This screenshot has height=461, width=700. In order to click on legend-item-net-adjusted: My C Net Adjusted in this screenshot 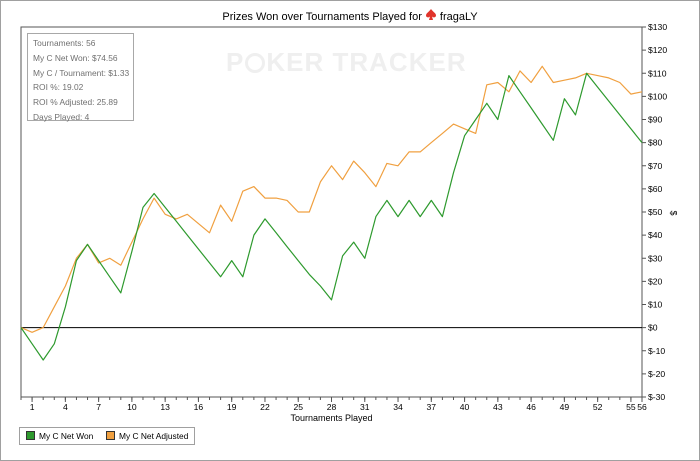, I will do `click(147, 436)`.